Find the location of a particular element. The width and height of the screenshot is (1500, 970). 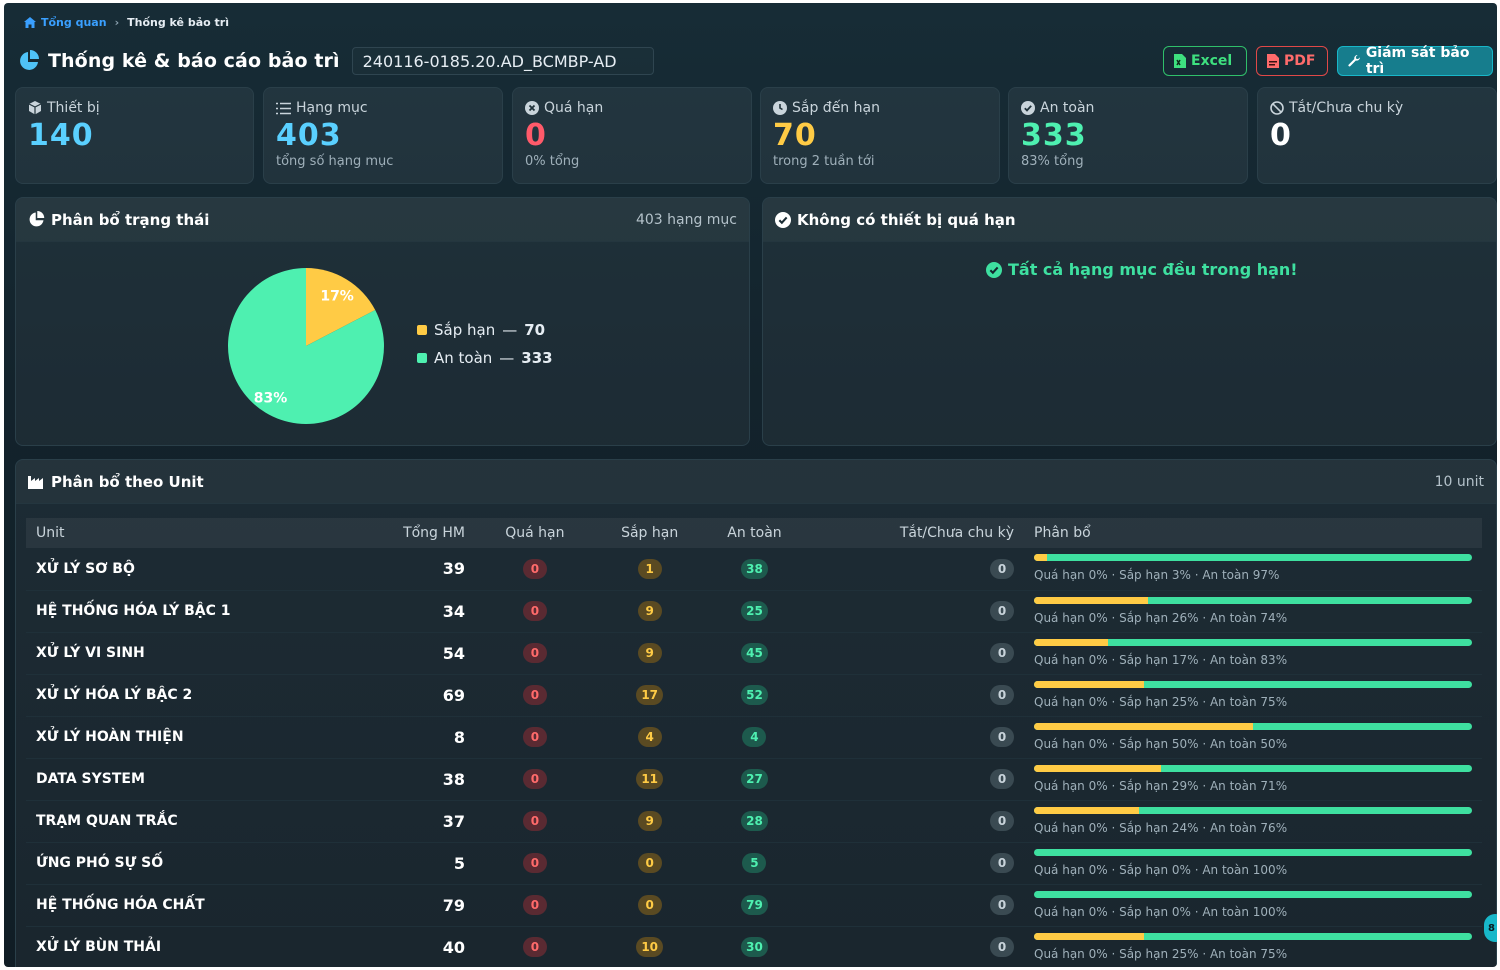

total-items: 54 is located at coordinates (410, 653).